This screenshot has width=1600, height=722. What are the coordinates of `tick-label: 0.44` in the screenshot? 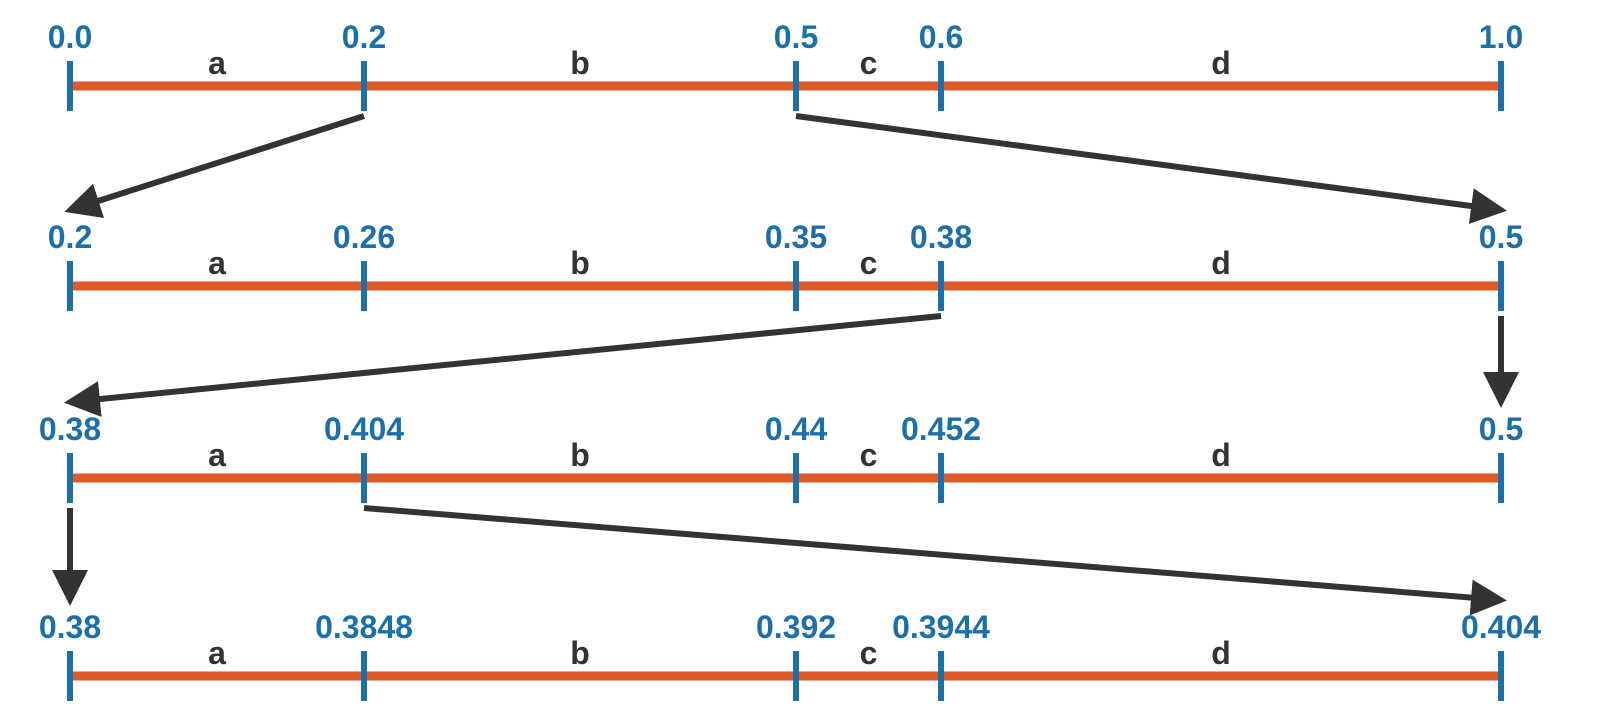 It's located at (796, 429).